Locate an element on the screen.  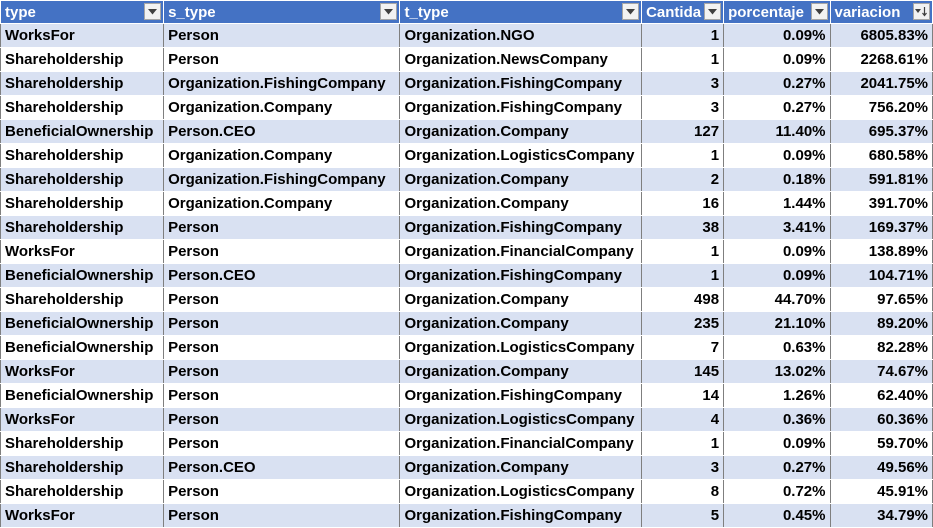
cantidad-cell: 145 is located at coordinates (683, 371).